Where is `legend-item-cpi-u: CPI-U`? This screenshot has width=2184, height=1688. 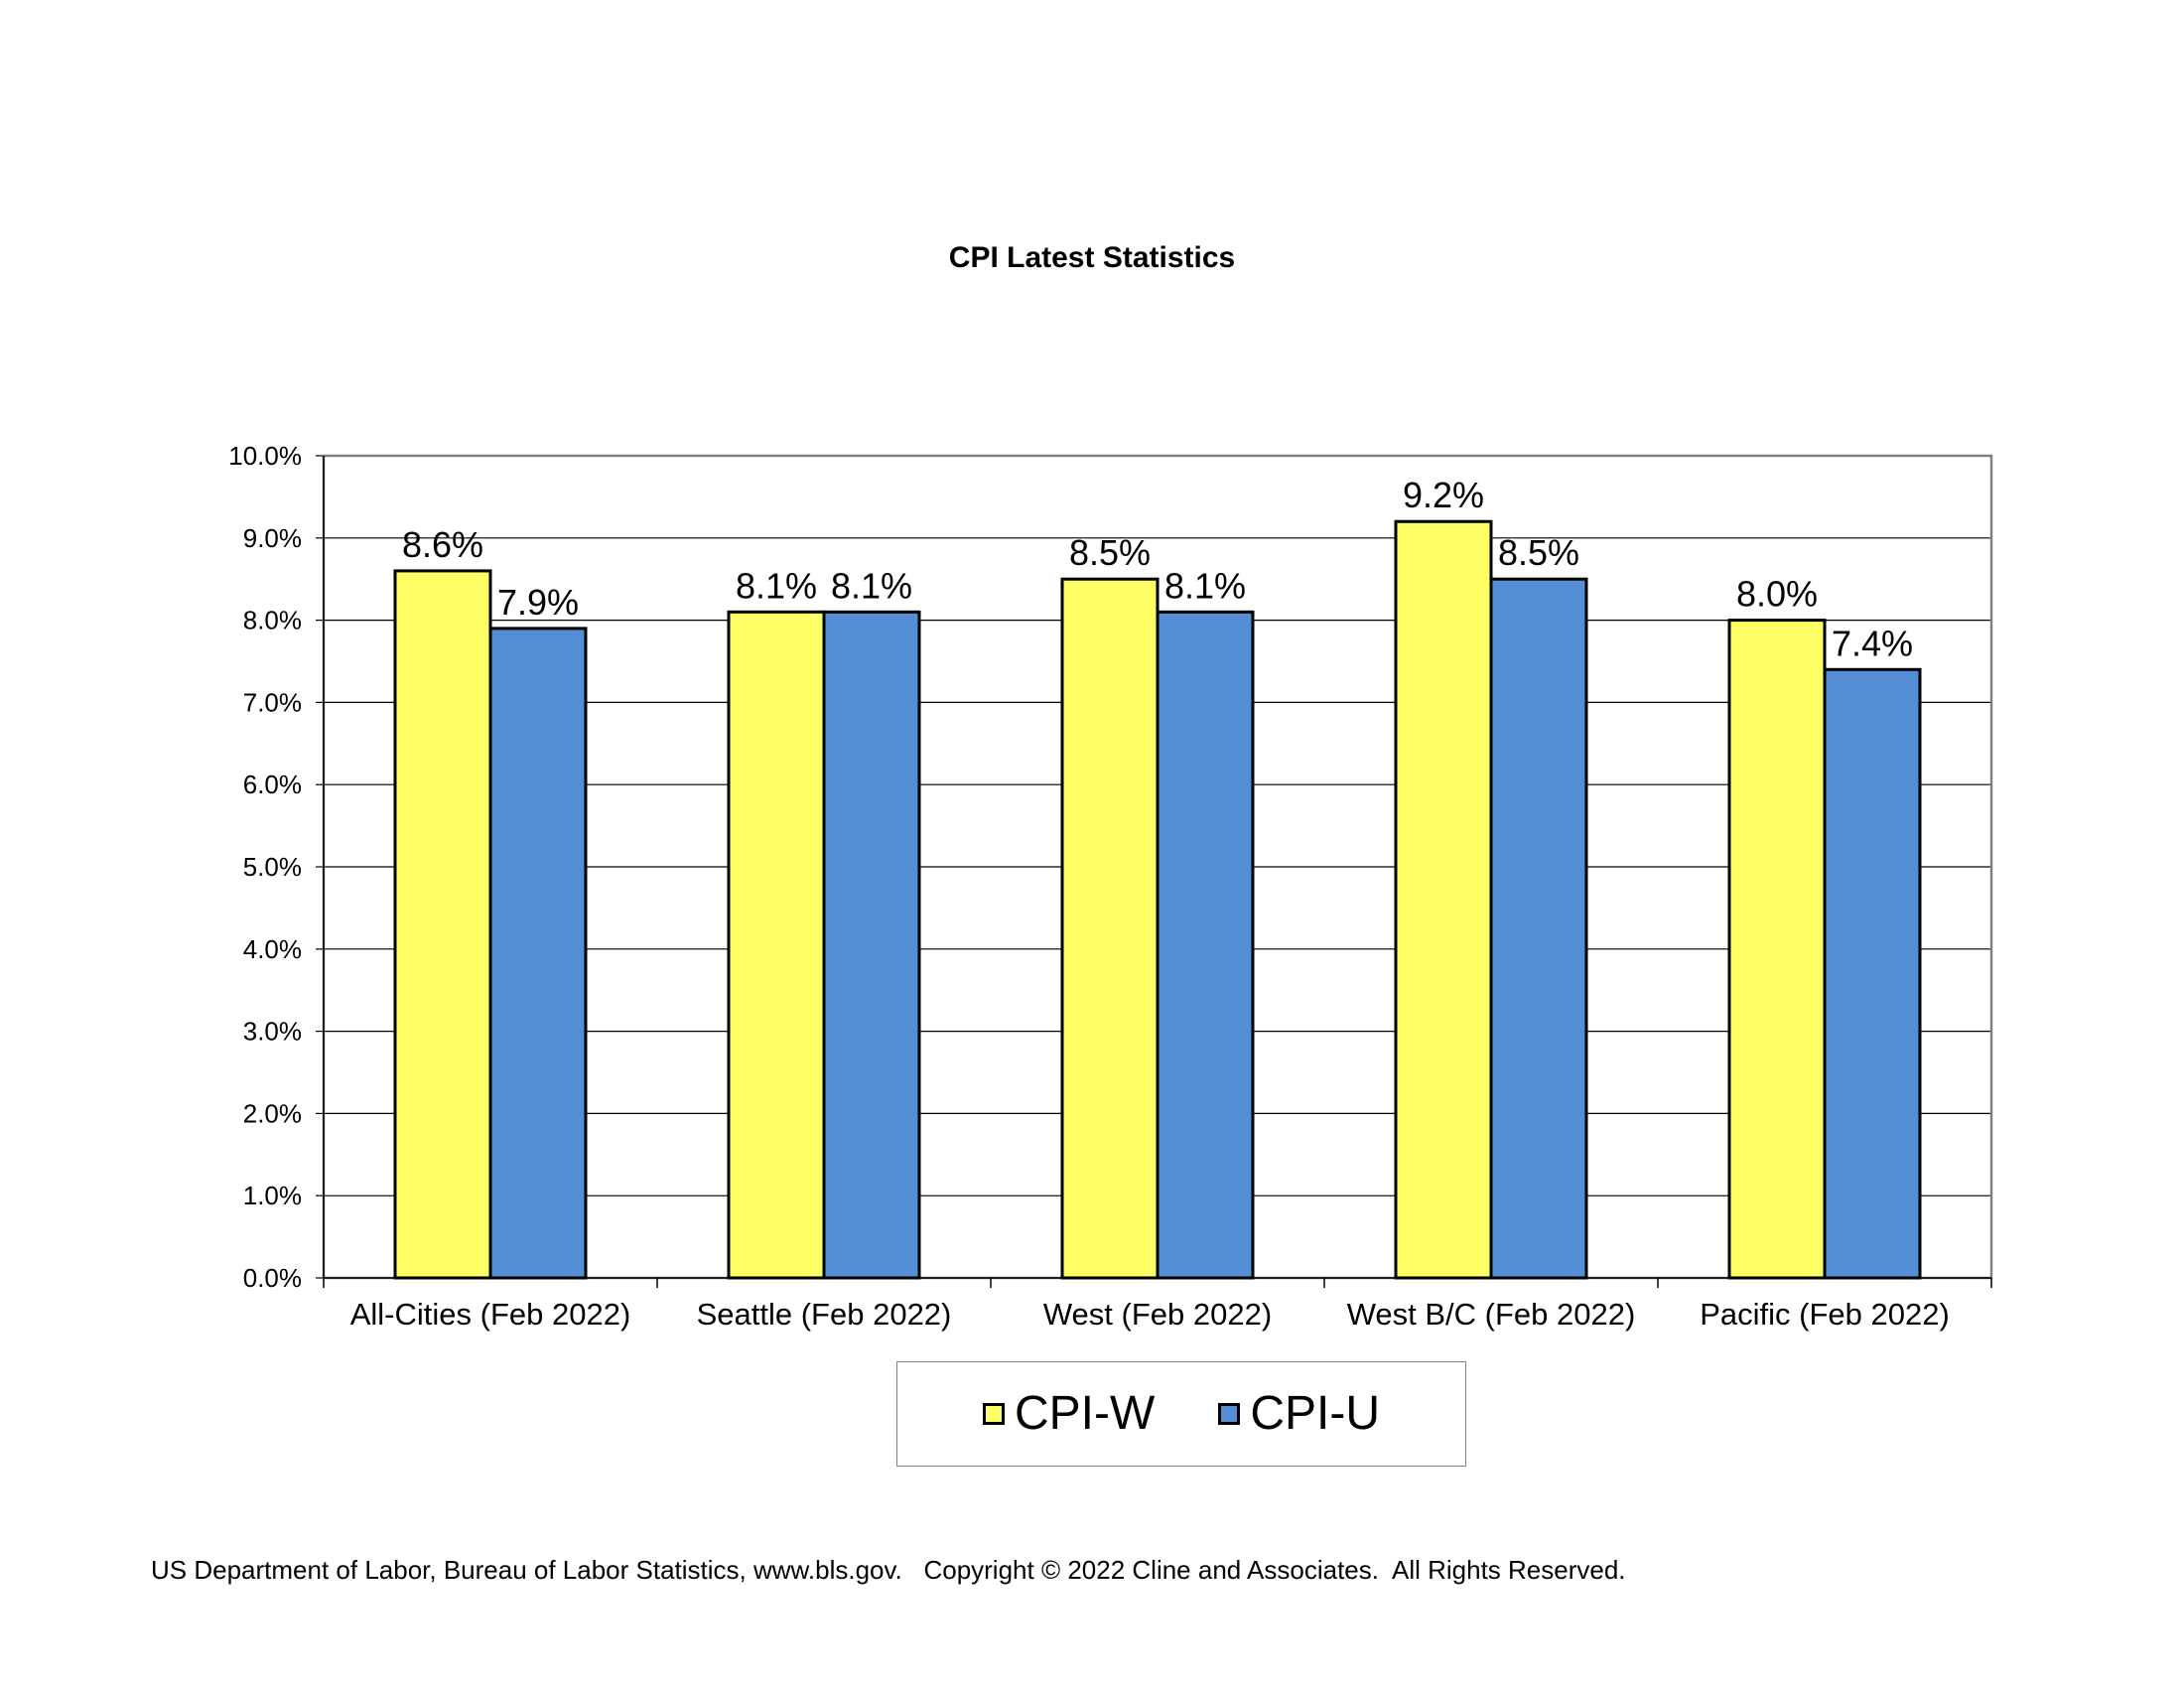
legend-item-cpi-u: CPI-U is located at coordinates (1299, 1414).